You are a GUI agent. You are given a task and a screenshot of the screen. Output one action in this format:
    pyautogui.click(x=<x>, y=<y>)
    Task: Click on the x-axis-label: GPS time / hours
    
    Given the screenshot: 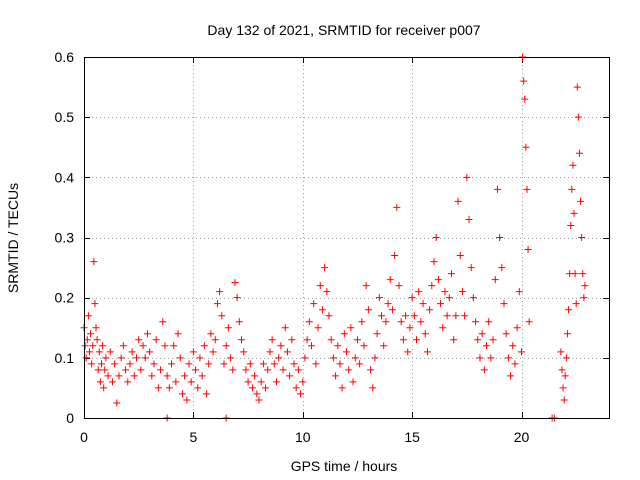 What is the action you would take?
    pyautogui.click(x=344, y=466)
    